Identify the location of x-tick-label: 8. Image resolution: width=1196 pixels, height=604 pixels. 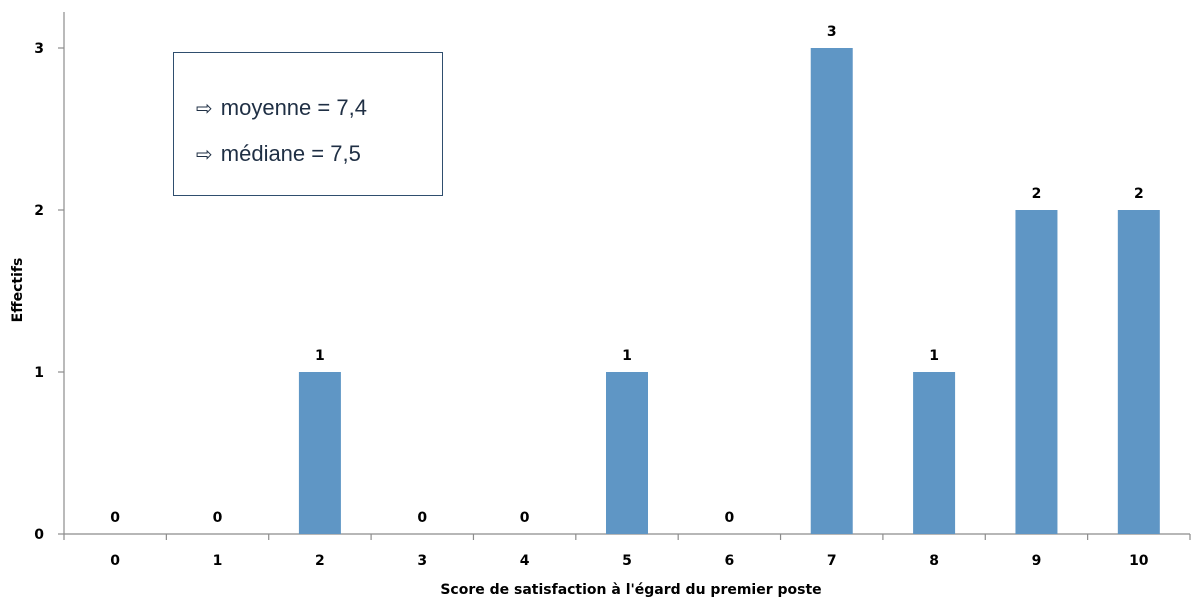
(934, 561).